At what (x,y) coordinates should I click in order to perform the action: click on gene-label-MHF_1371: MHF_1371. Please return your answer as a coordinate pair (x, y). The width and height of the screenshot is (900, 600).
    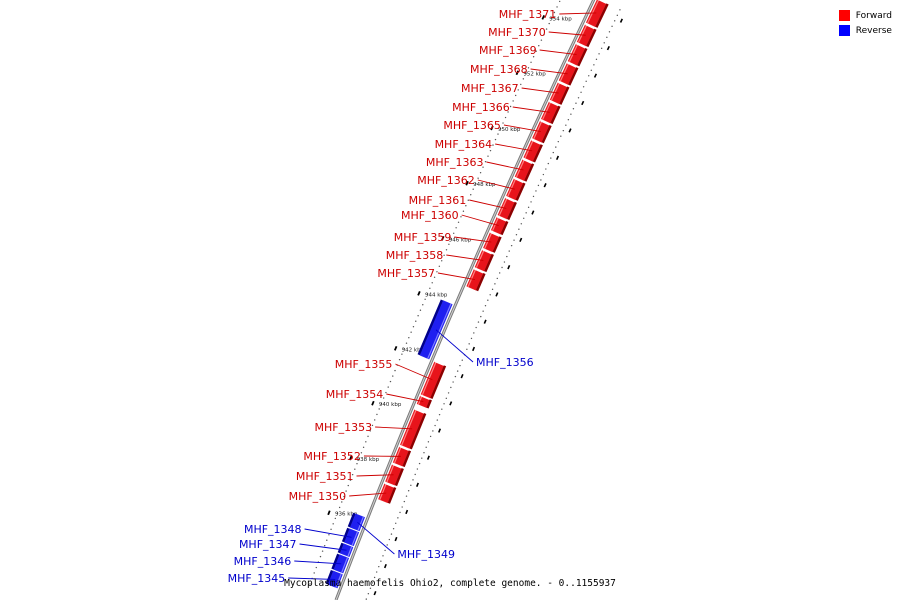
    Looking at the image, I should click on (528, 14).